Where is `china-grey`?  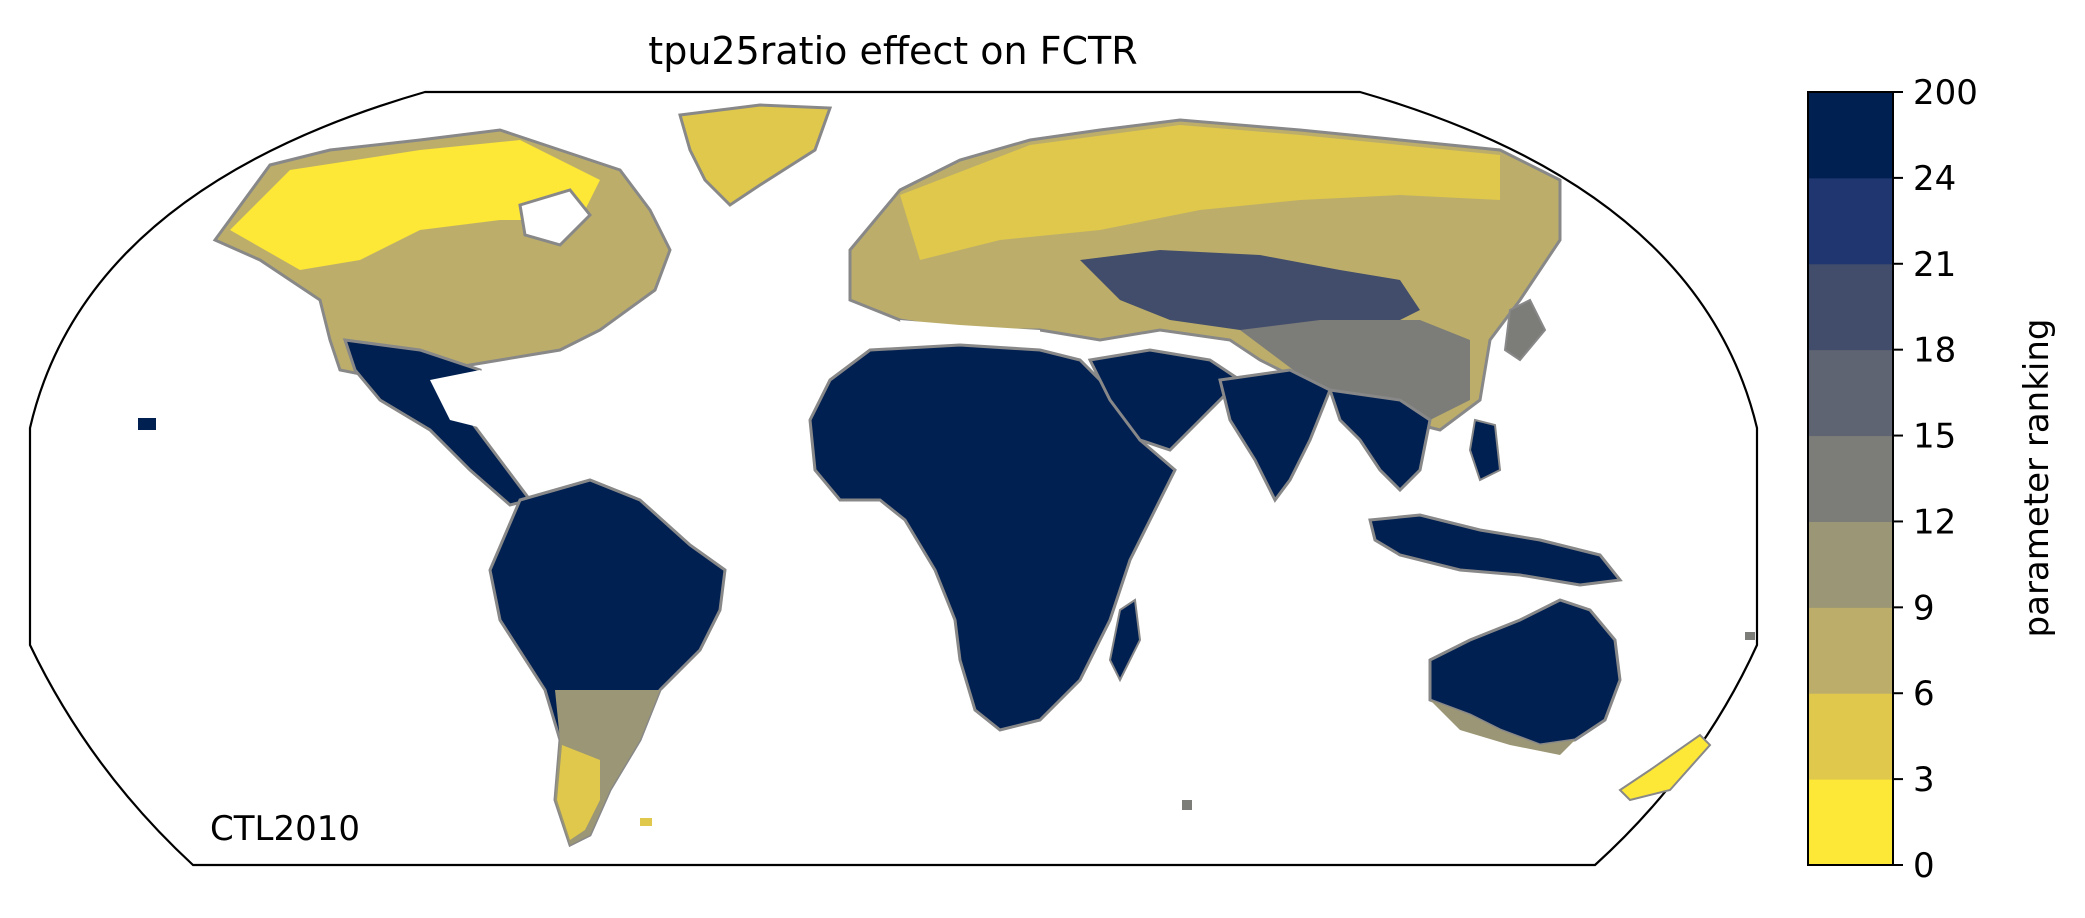 china-grey is located at coordinates (1355, 370).